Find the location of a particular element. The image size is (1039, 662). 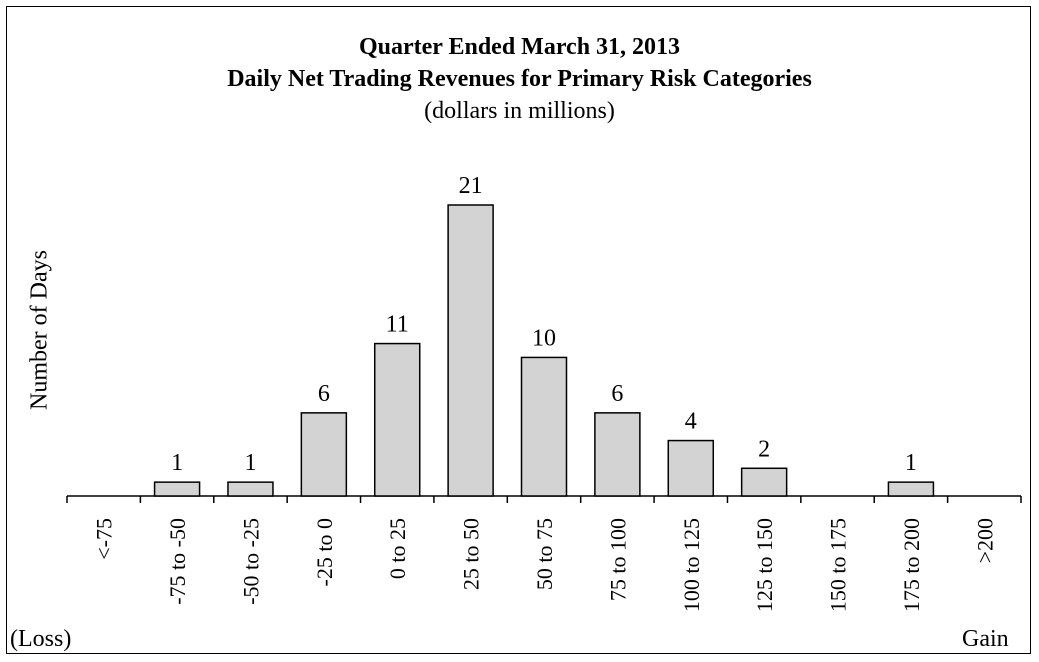

data-label: 4 is located at coordinates (691, 422).